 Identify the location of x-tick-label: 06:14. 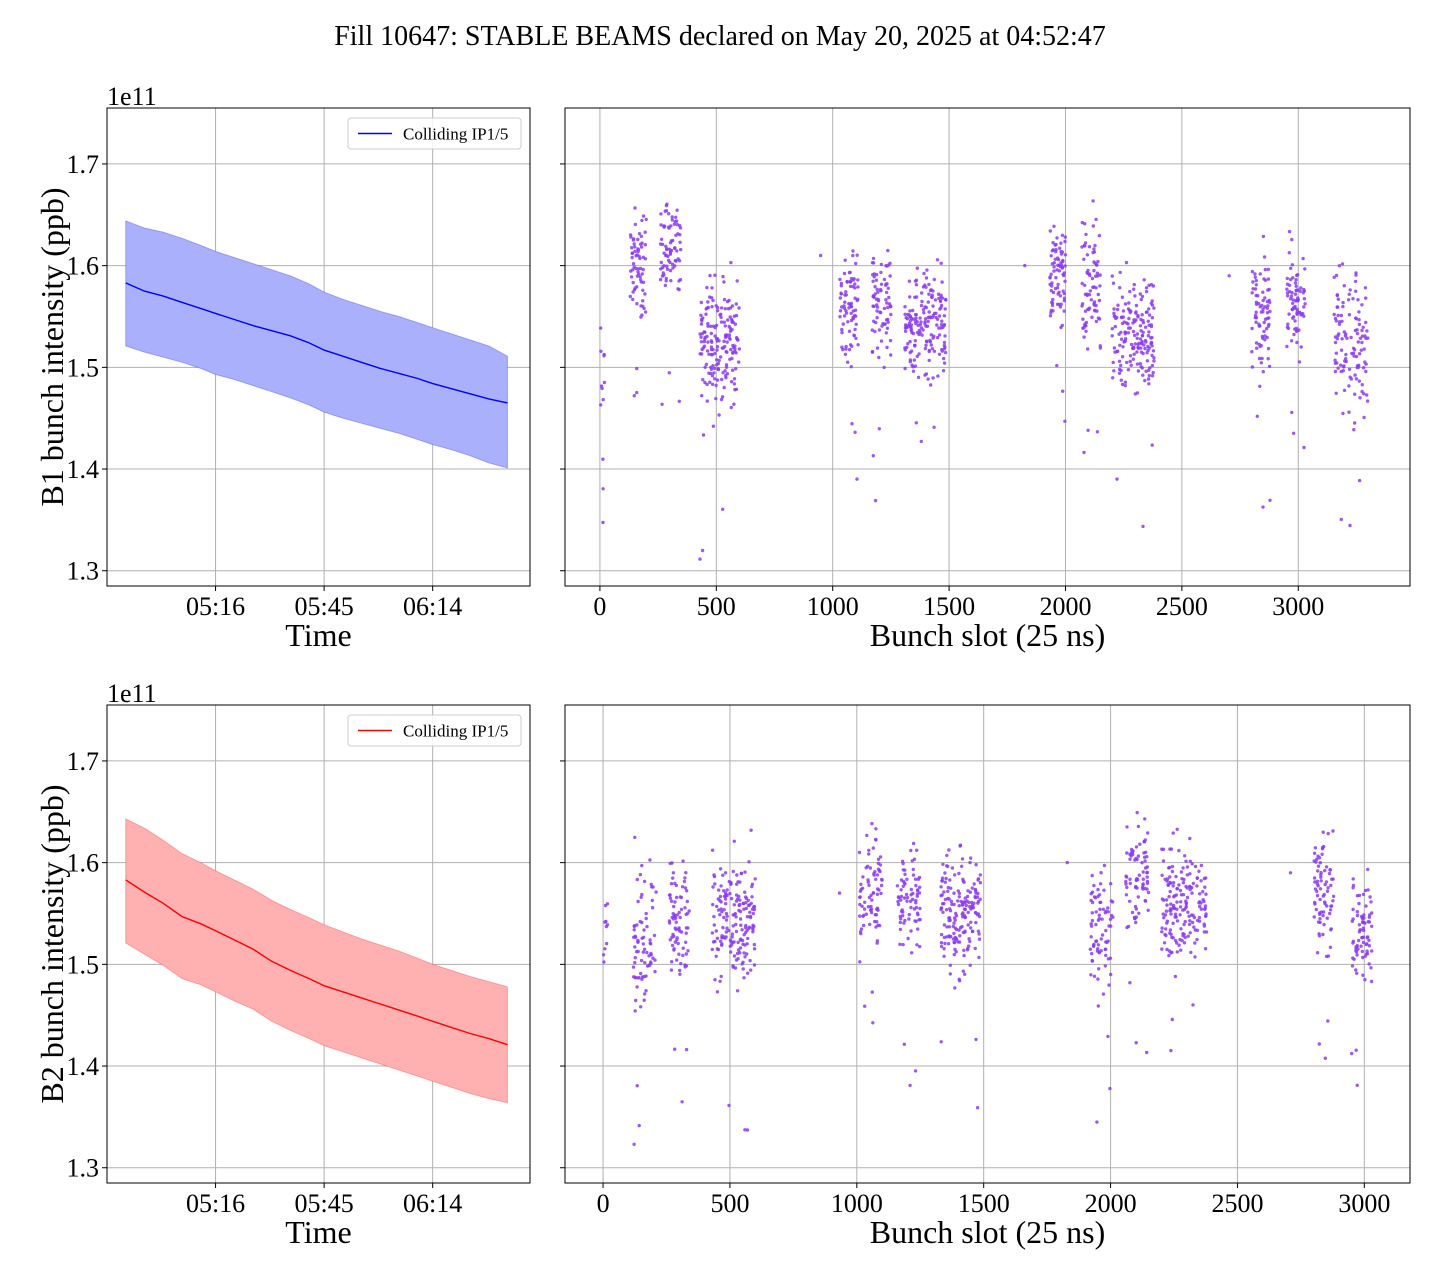
(432, 1203).